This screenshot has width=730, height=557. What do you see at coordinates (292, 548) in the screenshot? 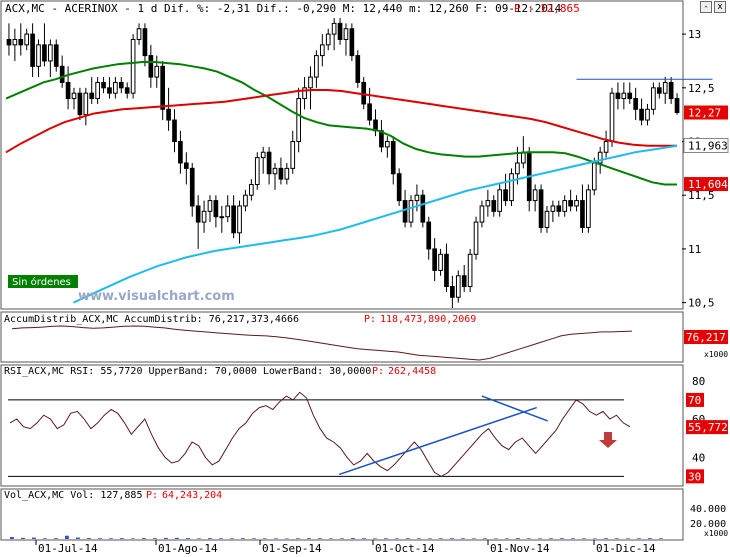
I see `date-tick-label: 01-Sep-14` at bounding box center [292, 548].